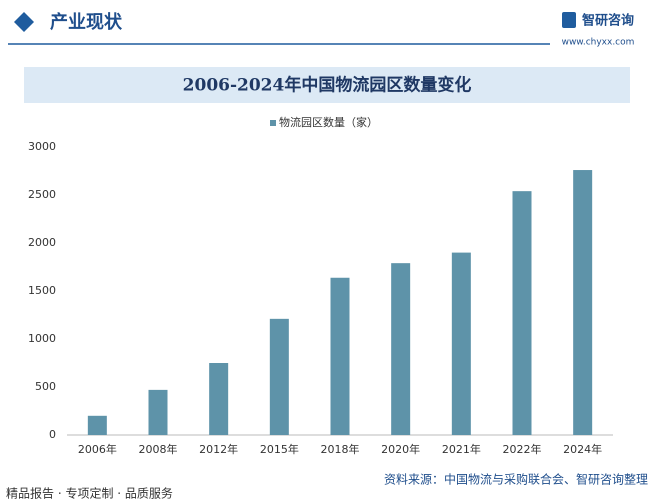 The image size is (655, 504). What do you see at coordinates (461, 449) in the screenshot?
I see `x-tick-label: 2021年` at bounding box center [461, 449].